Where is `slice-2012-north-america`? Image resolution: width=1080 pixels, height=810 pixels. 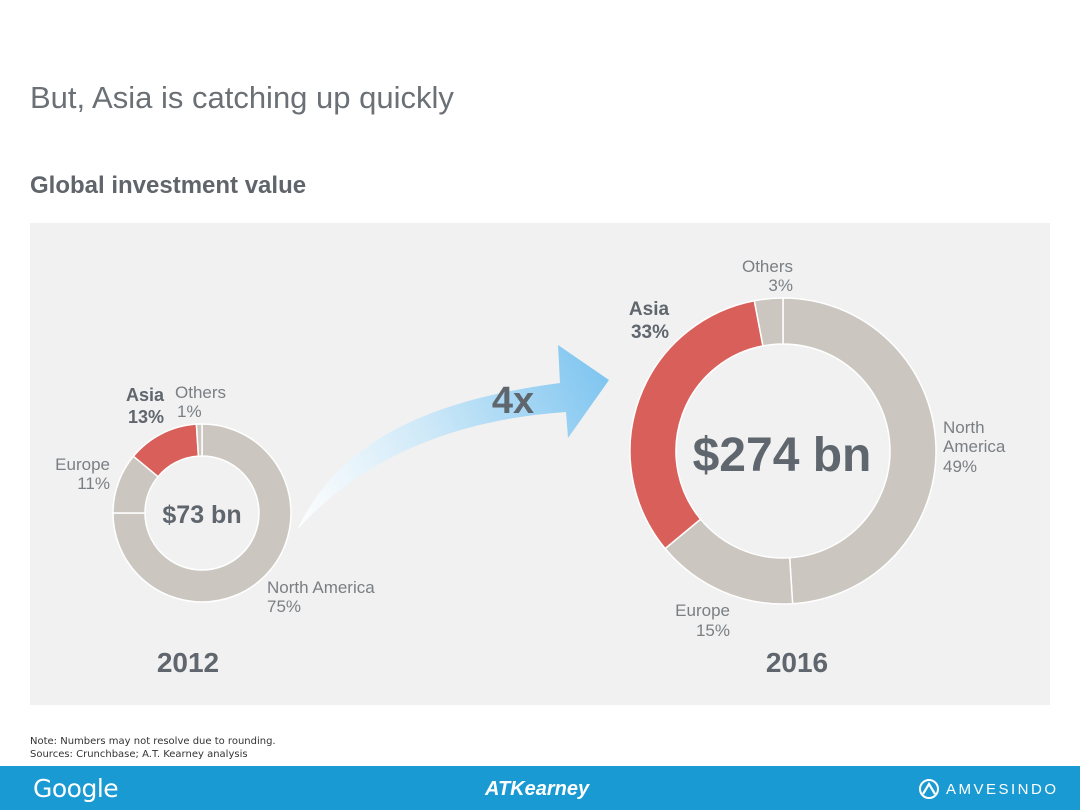 slice-2012-north-america is located at coordinates (202, 513).